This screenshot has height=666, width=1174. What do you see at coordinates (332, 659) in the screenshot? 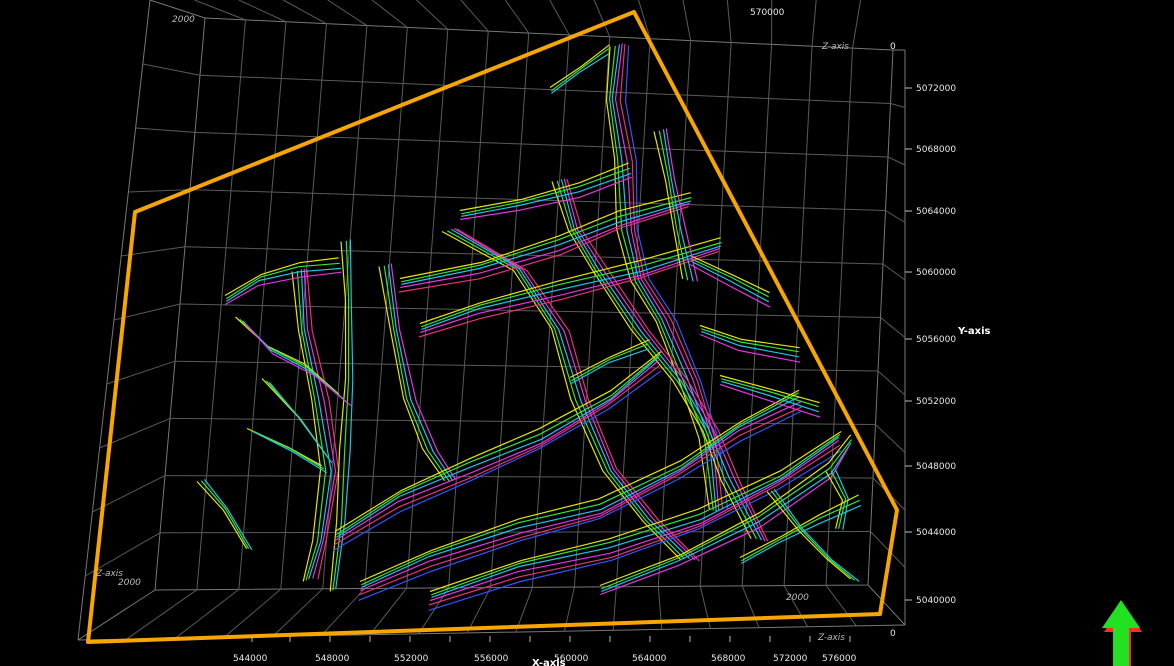
I see `x-tick-label: 548000` at bounding box center [332, 659].